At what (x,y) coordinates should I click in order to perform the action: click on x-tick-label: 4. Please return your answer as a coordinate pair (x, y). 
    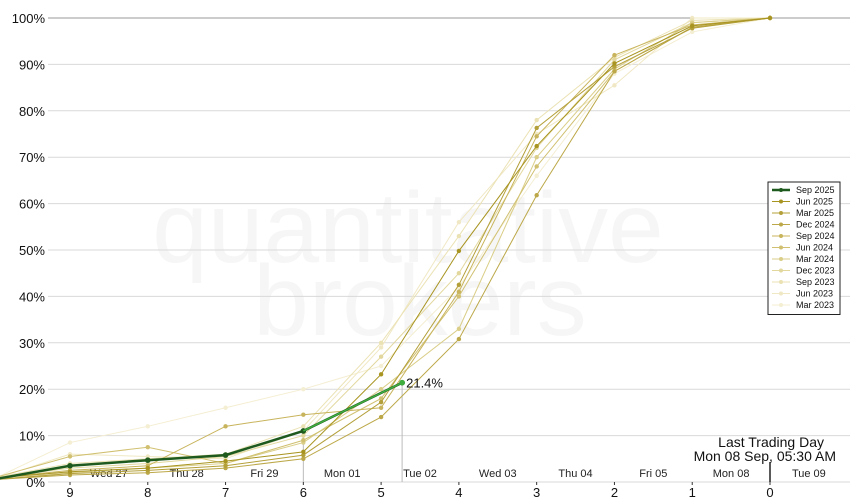
    Looking at the image, I should click on (458, 492).